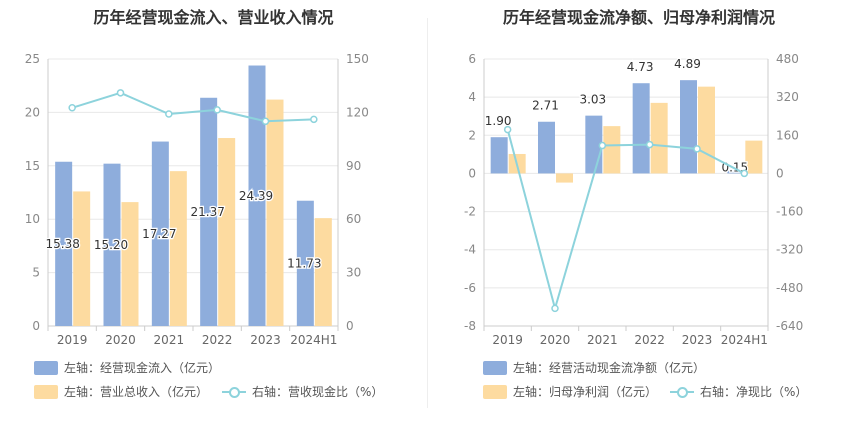 The height and width of the screenshot is (437, 850). I want to click on legend-item-revenue: 左轴：营业总收入（亿元）, so click(121, 391).